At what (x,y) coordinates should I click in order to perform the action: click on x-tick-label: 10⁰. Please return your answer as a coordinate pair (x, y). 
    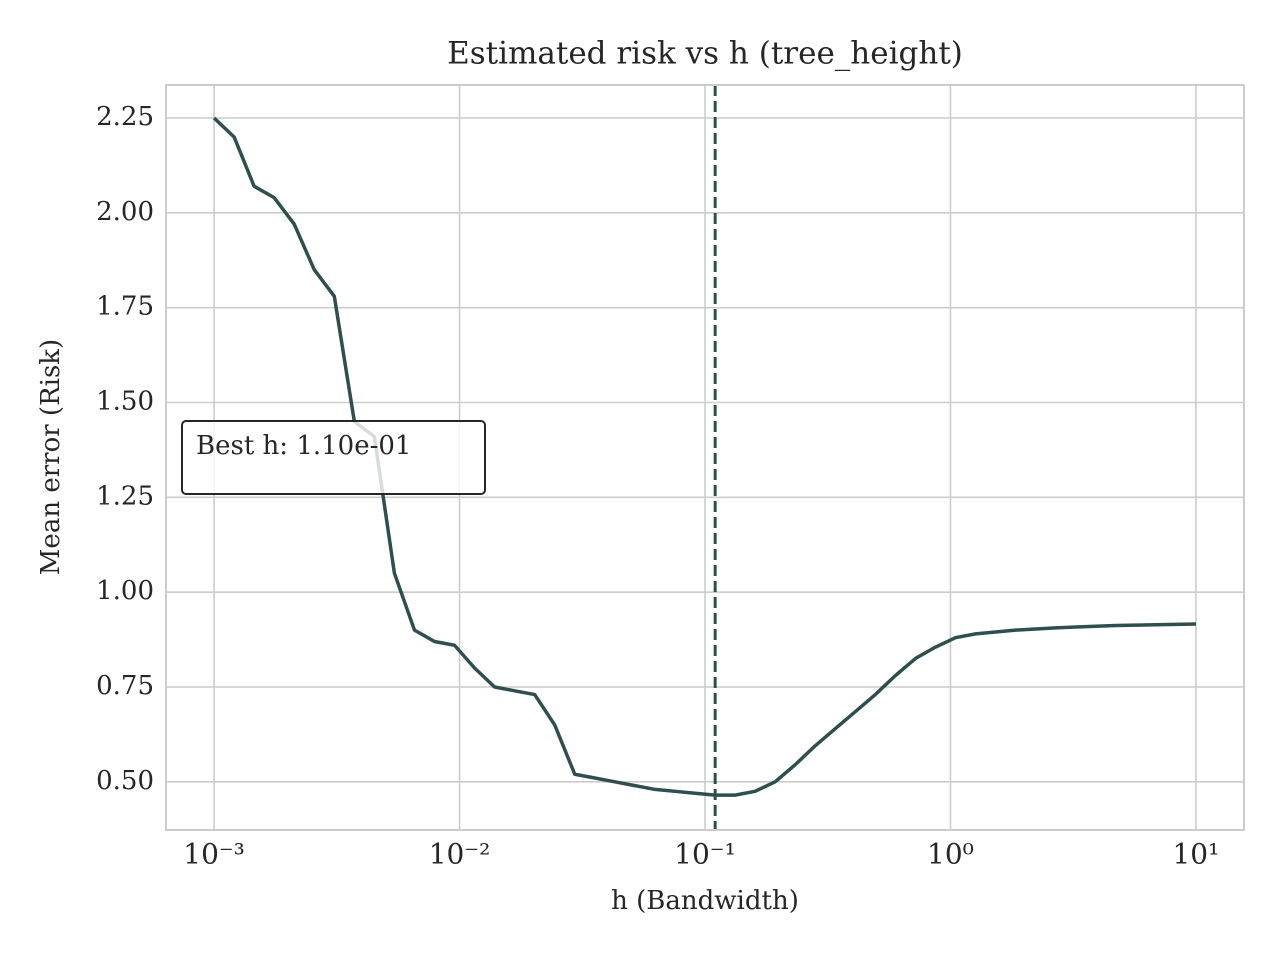
    Looking at the image, I should click on (950, 854).